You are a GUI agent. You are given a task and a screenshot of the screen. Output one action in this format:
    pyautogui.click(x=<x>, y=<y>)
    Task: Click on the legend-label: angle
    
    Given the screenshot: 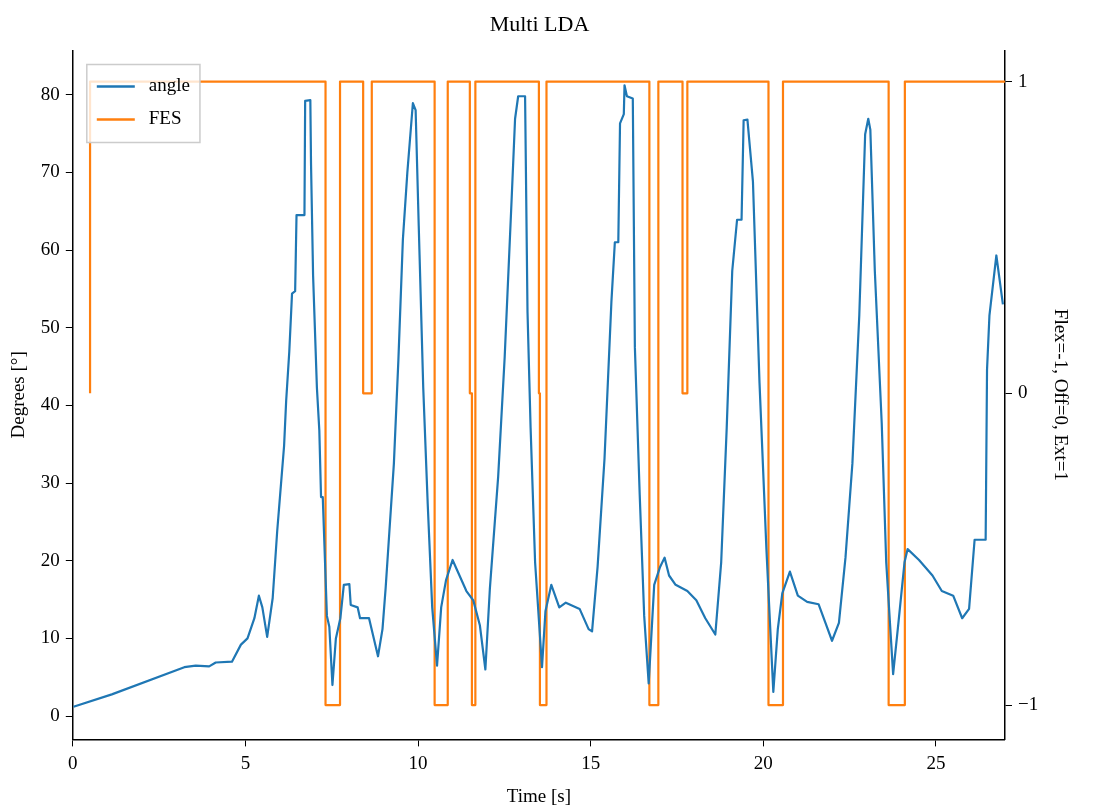 What is the action you would take?
    pyautogui.click(x=169, y=85)
    